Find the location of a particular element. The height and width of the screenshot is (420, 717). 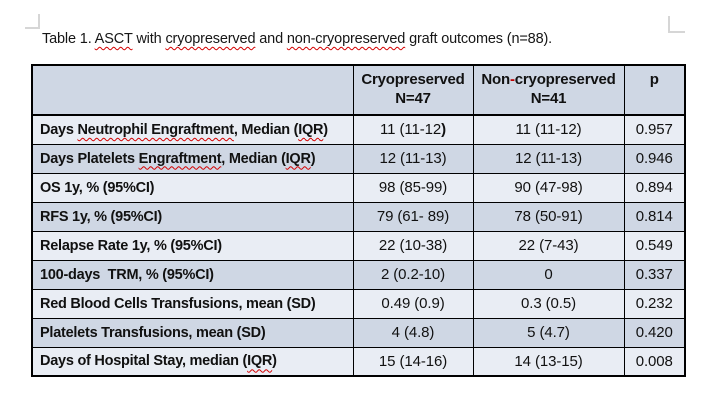

row-label-cell: Red Blood Cells Transfusions, mean (SD) is located at coordinates (192, 303).